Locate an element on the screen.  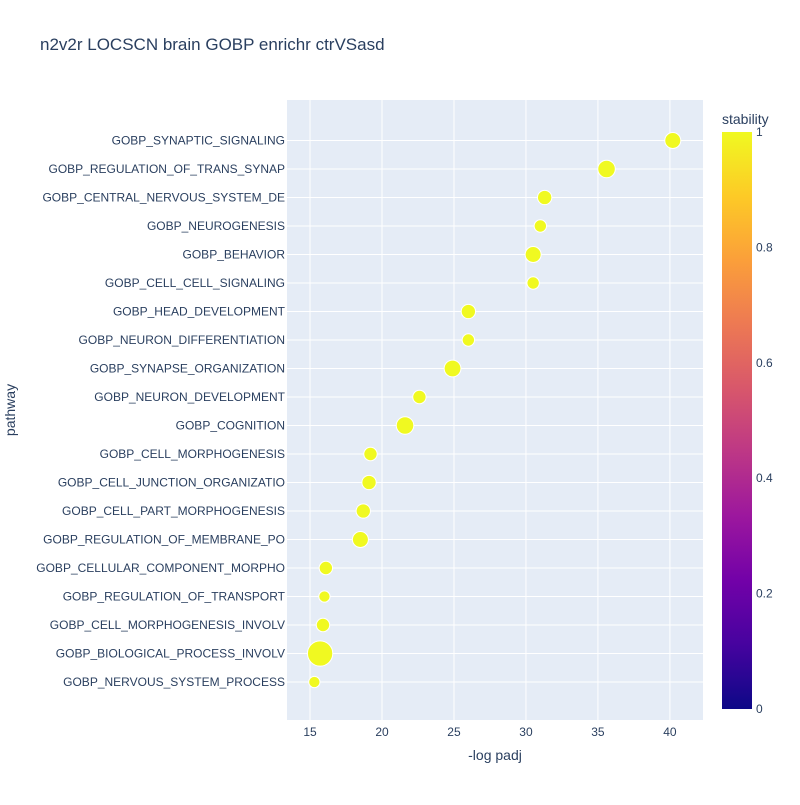
x-tick-label: 25 is located at coordinates (454, 732).